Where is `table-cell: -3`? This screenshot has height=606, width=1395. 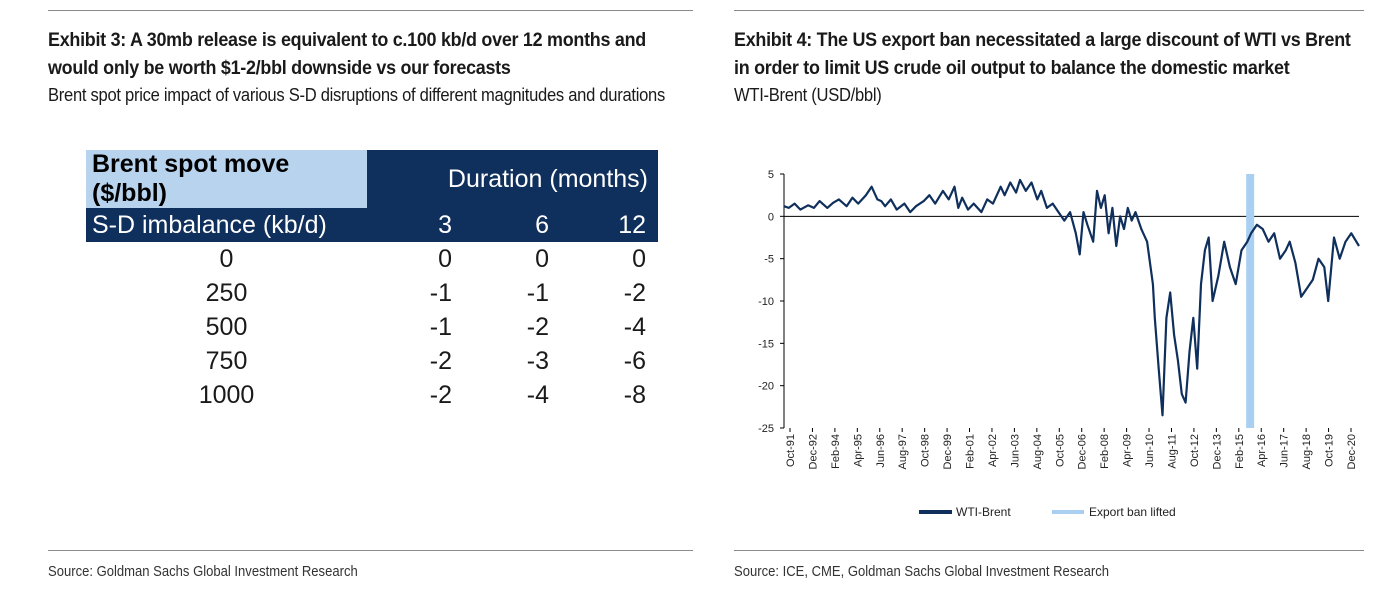 table-cell: -3 is located at coordinates (537, 360).